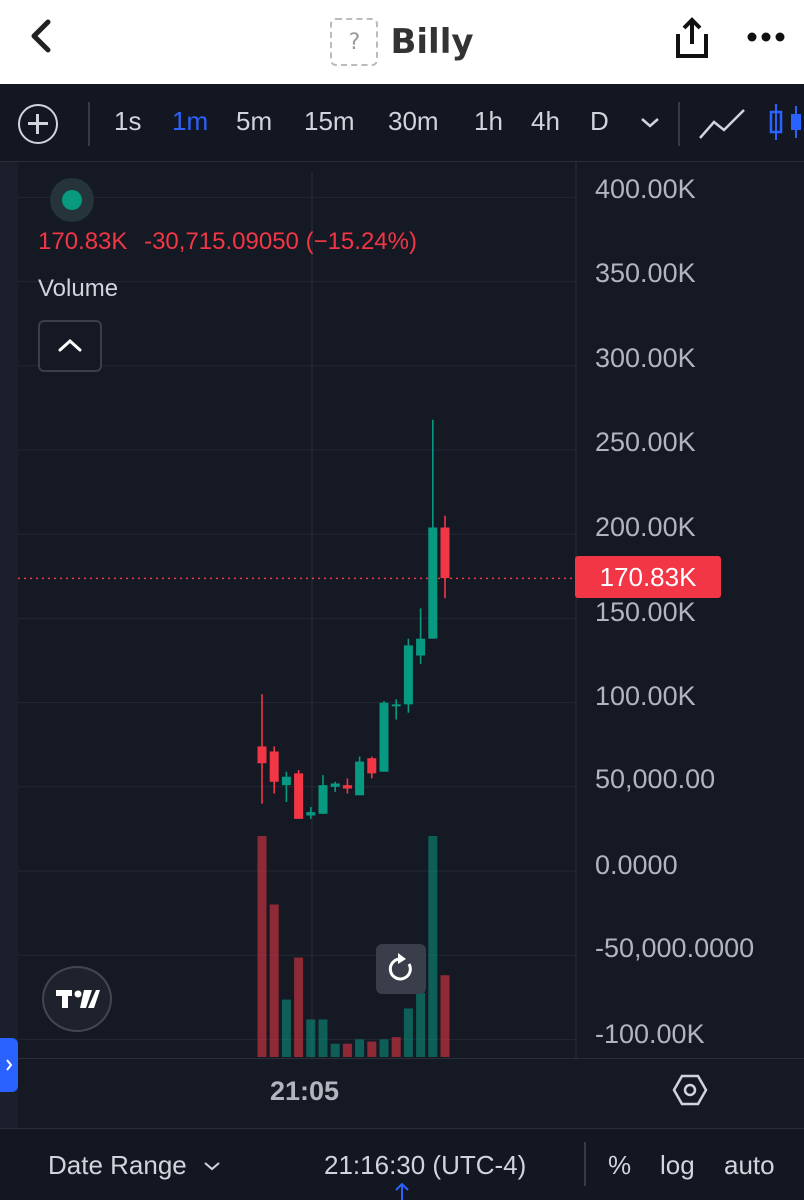 This screenshot has height=1200, width=804. Describe the element at coordinates (645, 189) in the screenshot. I see `price-axis-label: 400.00K` at that location.